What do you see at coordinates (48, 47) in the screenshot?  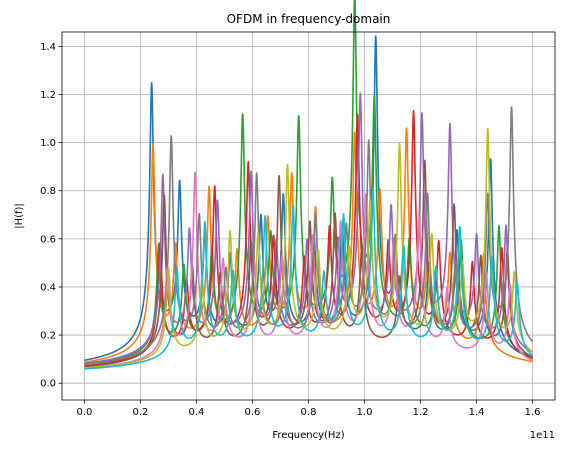 I see `y-tick-label: 1.4` at bounding box center [48, 47].